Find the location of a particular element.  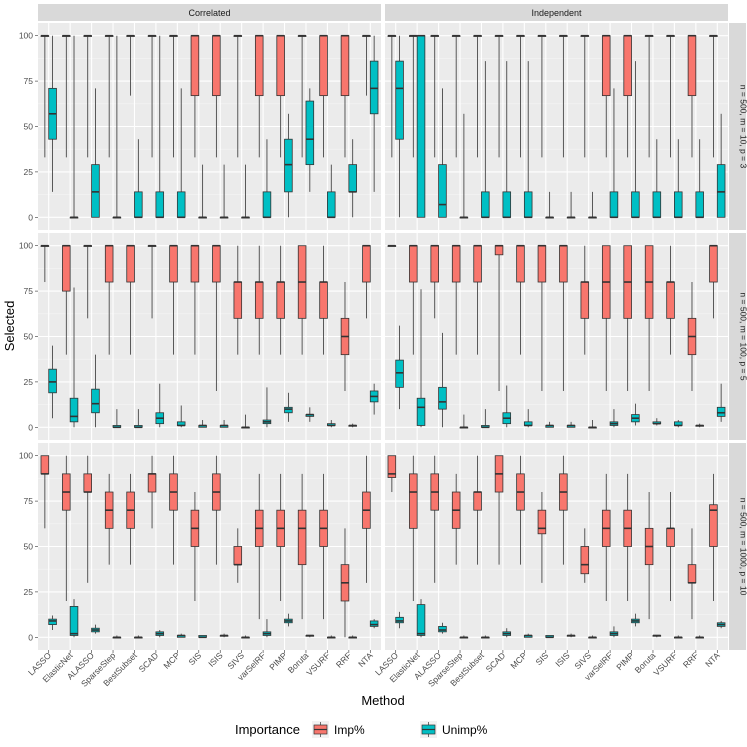

facet-label-row-1: n = 500, m = 100, p = 5 is located at coordinates (743, 336).